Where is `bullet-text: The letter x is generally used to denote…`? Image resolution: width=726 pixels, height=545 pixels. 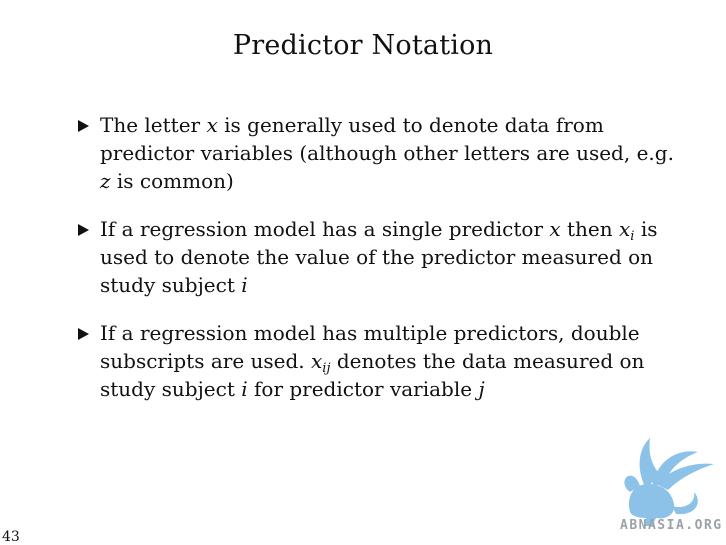
bullet-text: The letter x is generally used to denote… is located at coordinates (387, 153).